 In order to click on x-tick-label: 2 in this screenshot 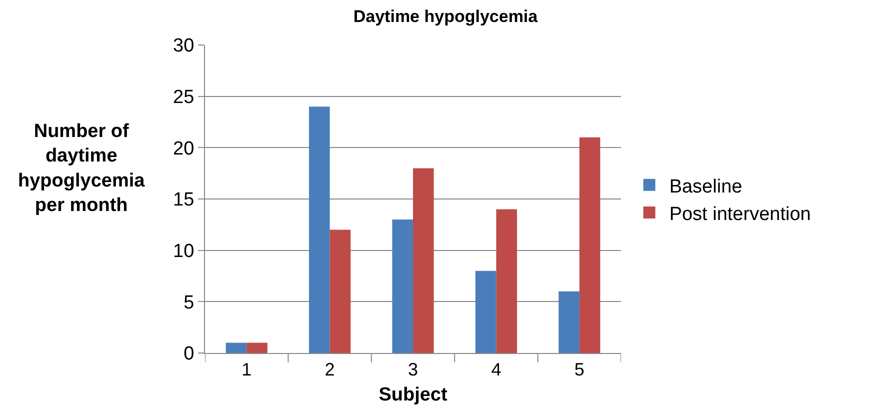, I will do `click(329, 370)`.